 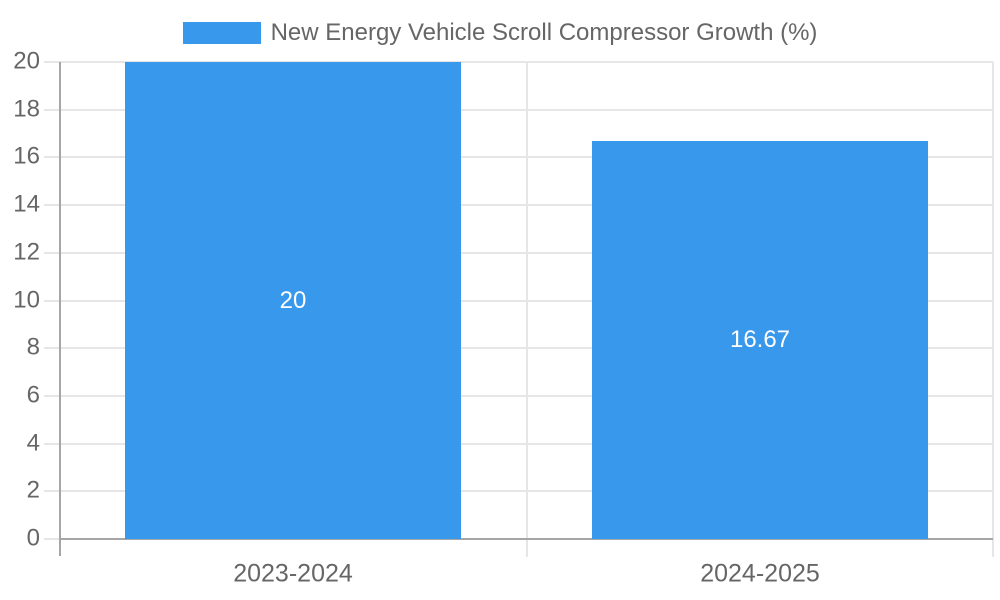 What do you see at coordinates (26, 204) in the screenshot?
I see `y-tick-label: 14` at bounding box center [26, 204].